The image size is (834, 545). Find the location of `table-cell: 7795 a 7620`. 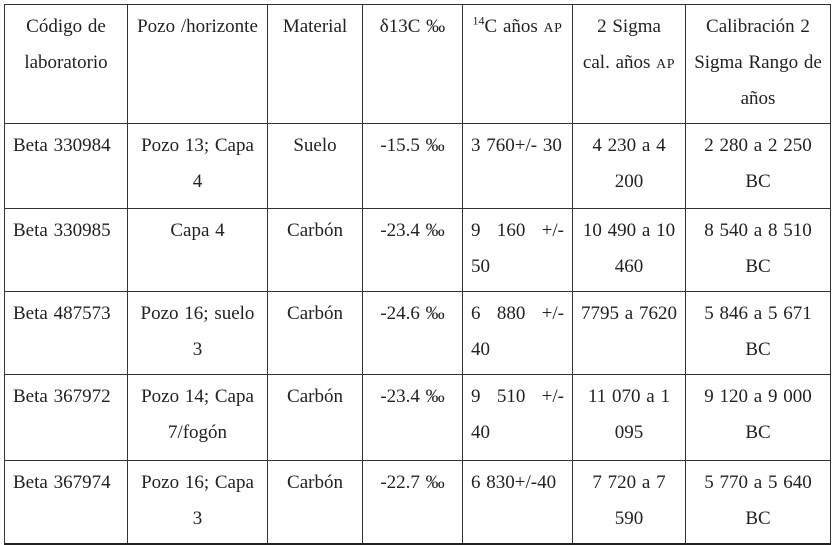

table-cell: 7795 a 7620 is located at coordinates (629, 333).